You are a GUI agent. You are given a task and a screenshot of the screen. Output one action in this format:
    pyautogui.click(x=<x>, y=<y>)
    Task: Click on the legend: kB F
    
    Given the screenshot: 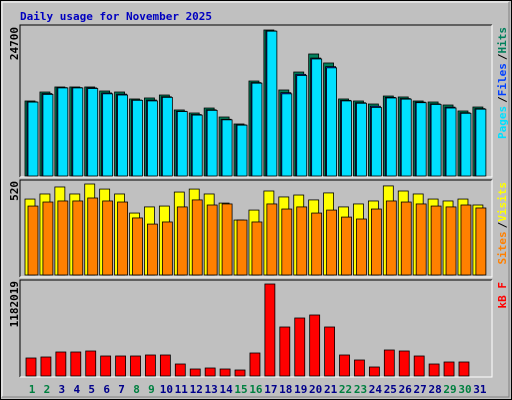 What is the action you would take?
    pyautogui.click(x=502, y=295)
    